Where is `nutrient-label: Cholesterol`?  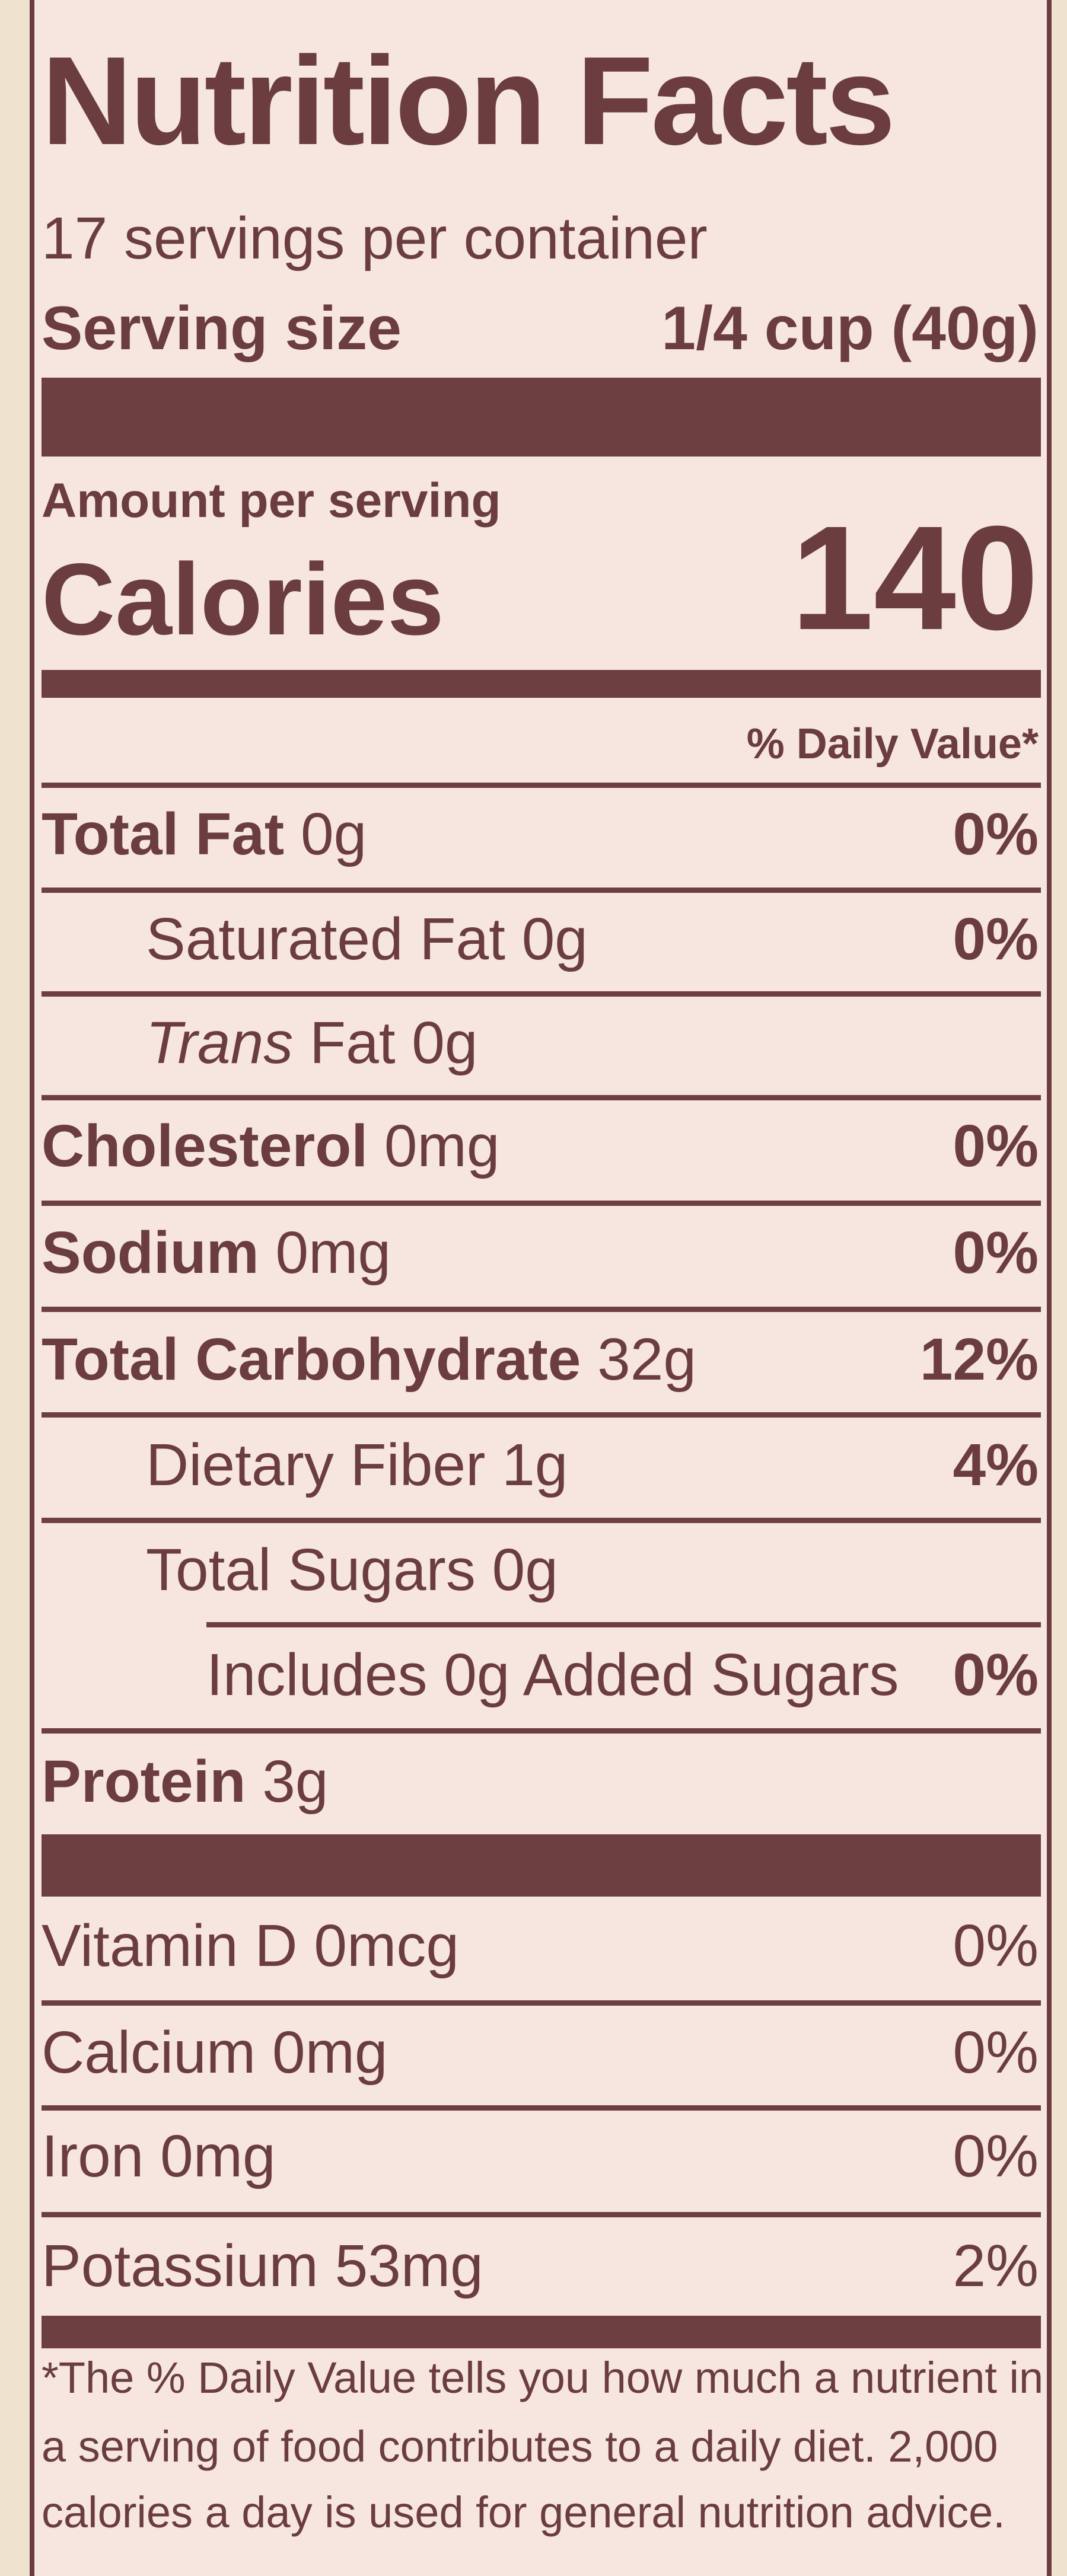 nutrient-label: Cholesterol is located at coordinates (205, 1146).